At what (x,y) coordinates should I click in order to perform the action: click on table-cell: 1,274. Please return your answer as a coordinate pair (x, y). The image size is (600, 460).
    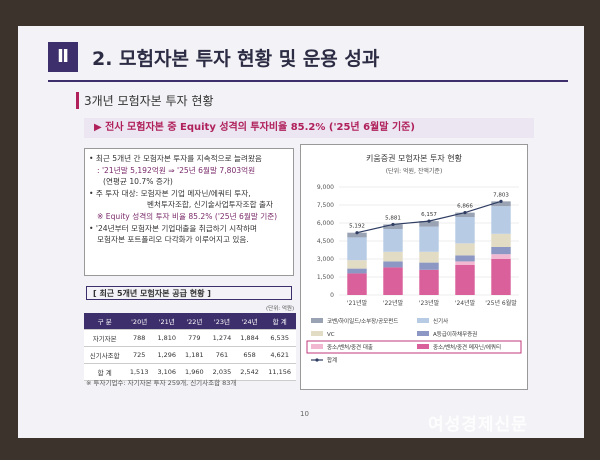
    Looking at the image, I should click on (222, 338).